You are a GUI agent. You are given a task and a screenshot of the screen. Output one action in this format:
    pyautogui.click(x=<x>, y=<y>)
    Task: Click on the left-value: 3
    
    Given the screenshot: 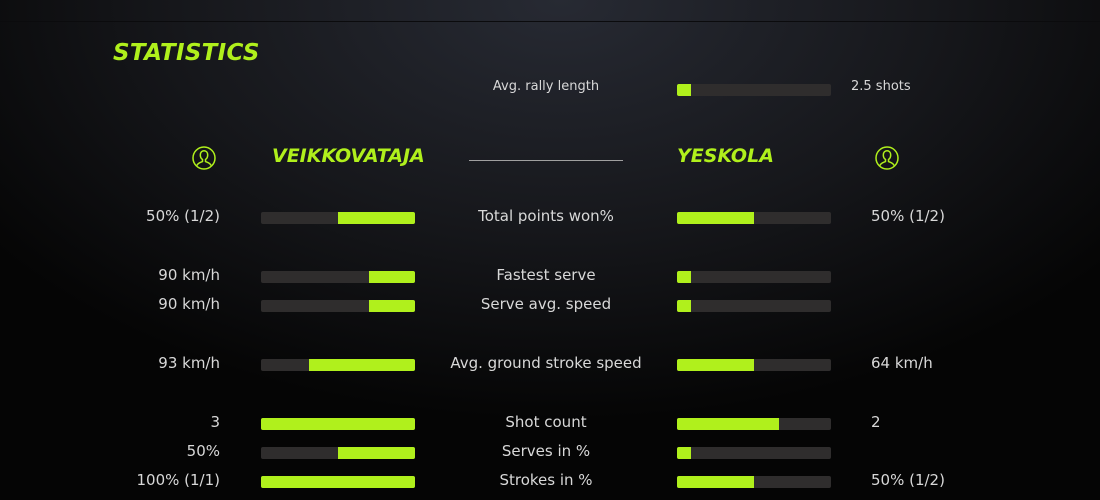 What is the action you would take?
    pyautogui.click(x=215, y=422)
    